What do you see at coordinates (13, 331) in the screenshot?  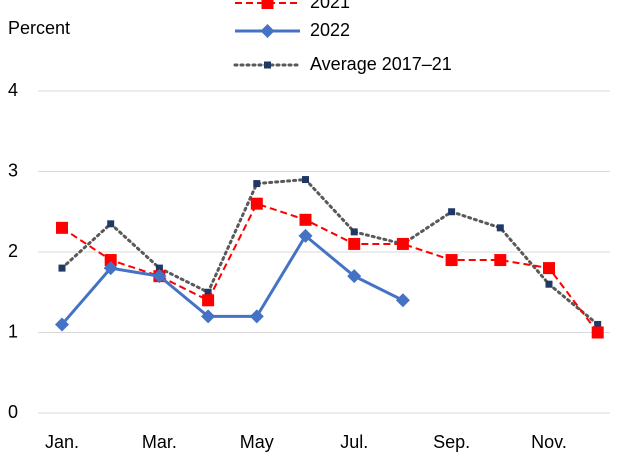 I see `y-tick-label: 1` at bounding box center [13, 331].